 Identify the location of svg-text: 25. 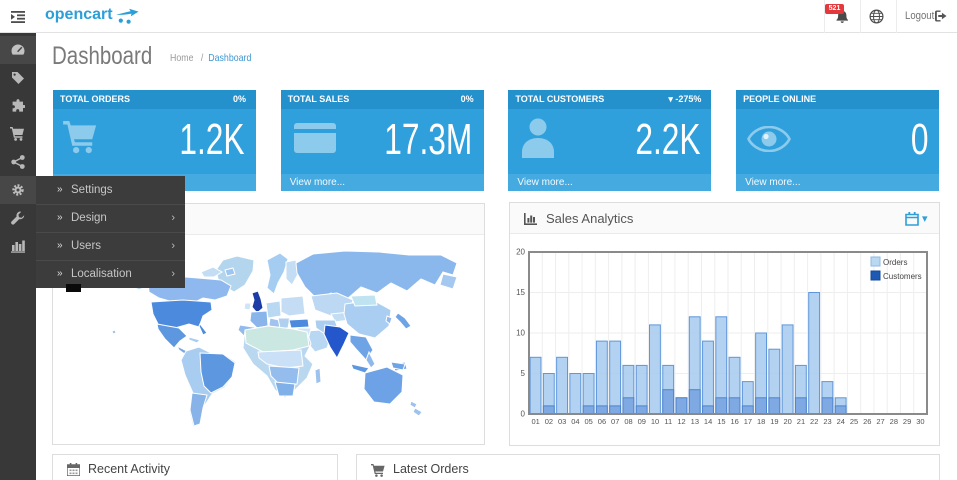
(854, 421).